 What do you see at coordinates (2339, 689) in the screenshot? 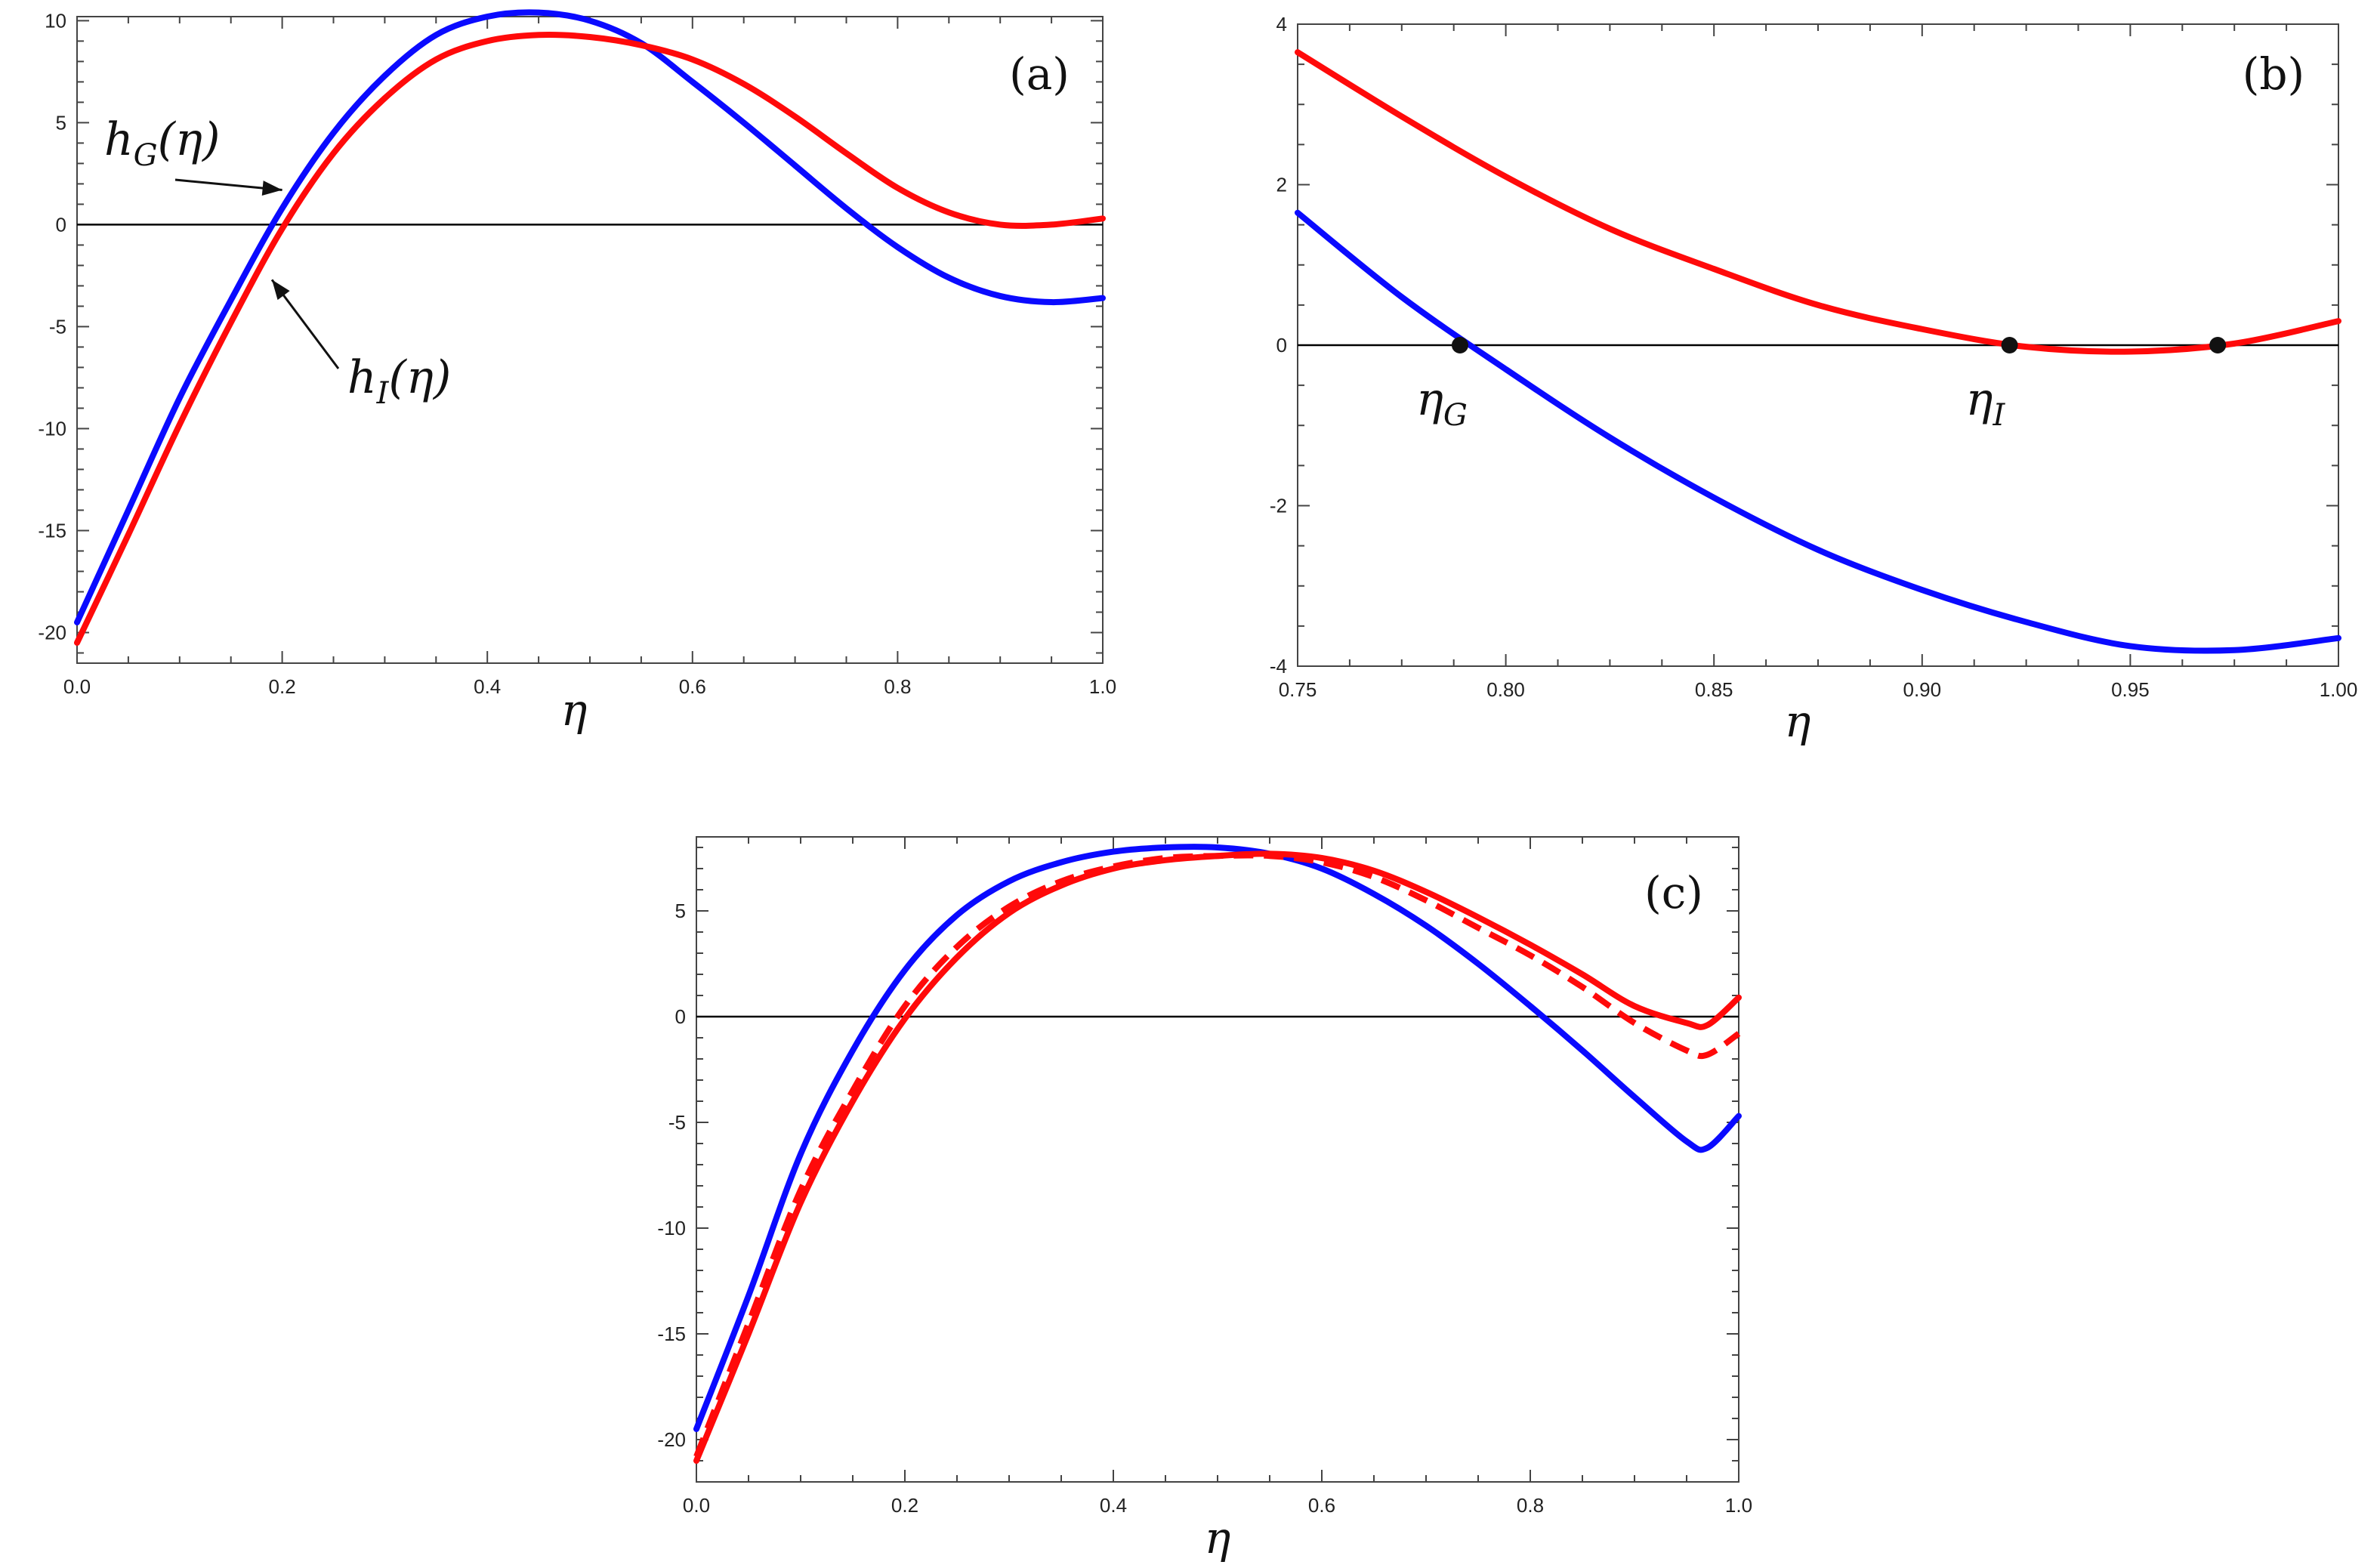
I see `x-tick-label: 1.00` at bounding box center [2339, 689].